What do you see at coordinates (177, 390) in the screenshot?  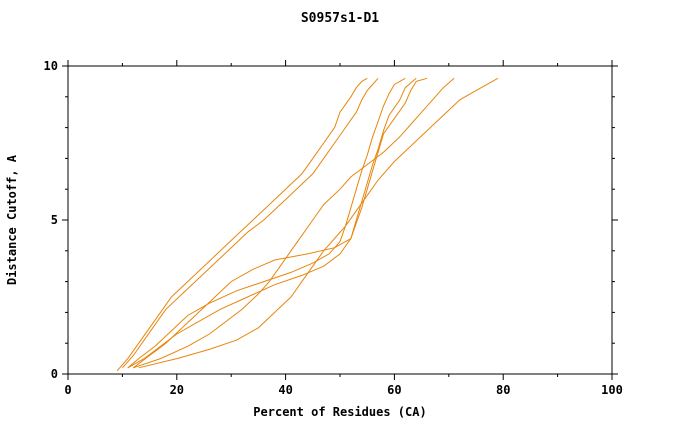 I see `x-tick-label: 20` at bounding box center [177, 390].